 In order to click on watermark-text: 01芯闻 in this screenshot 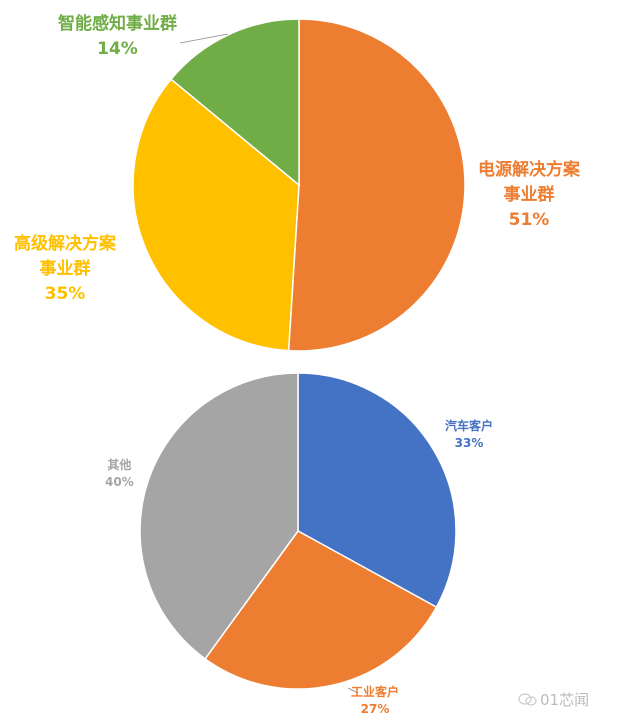, I will do `click(565, 700)`.